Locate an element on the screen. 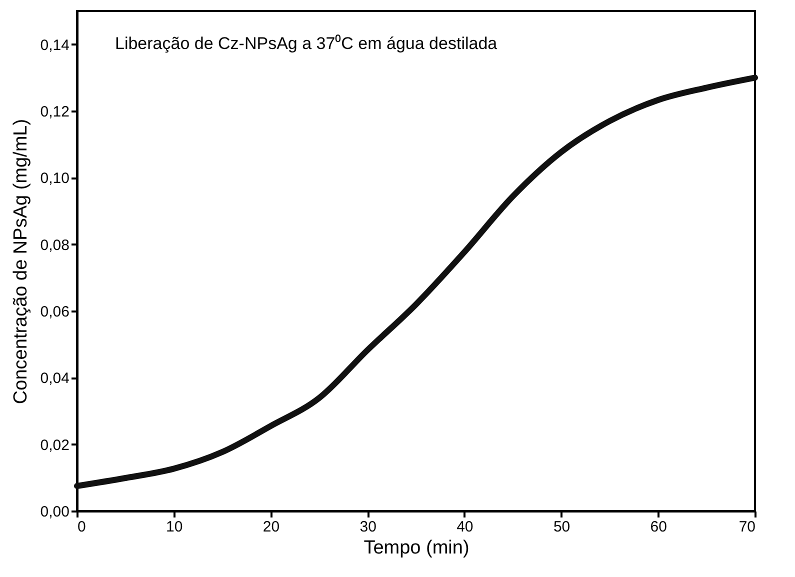 This screenshot has width=795, height=577. y-axis-title: Concentração de NPsAg (mg/mL) is located at coordinates (21, 261).